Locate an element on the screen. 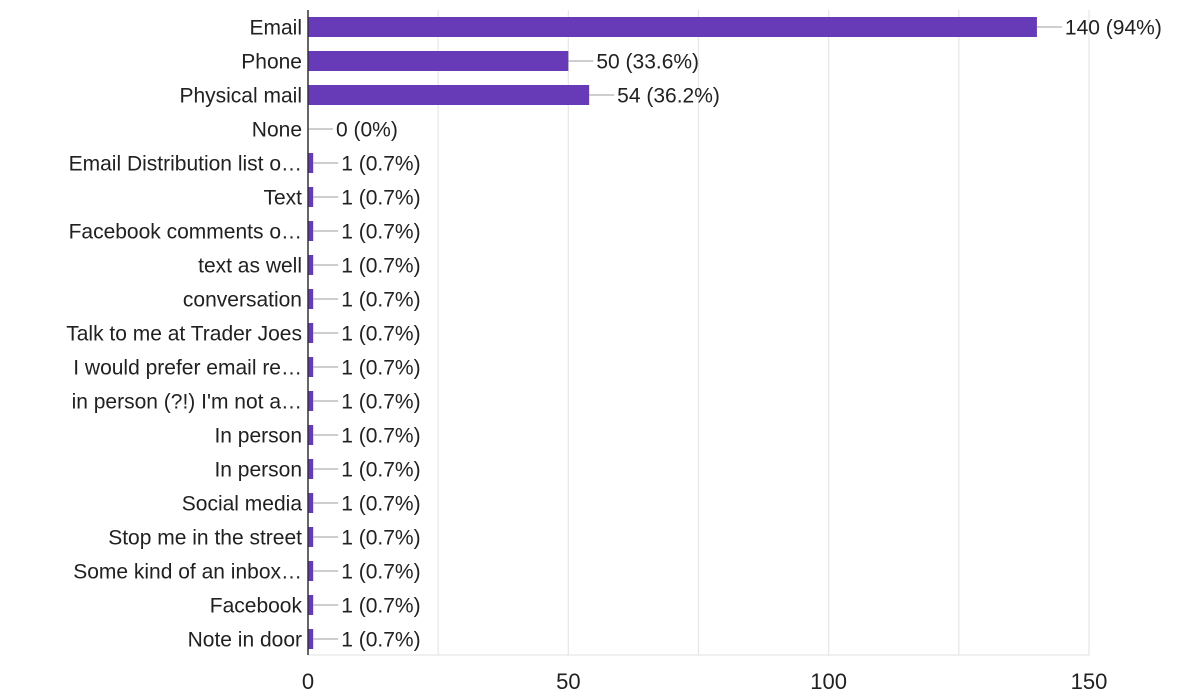  bar-value-label: 0 (0%) is located at coordinates (367, 130).